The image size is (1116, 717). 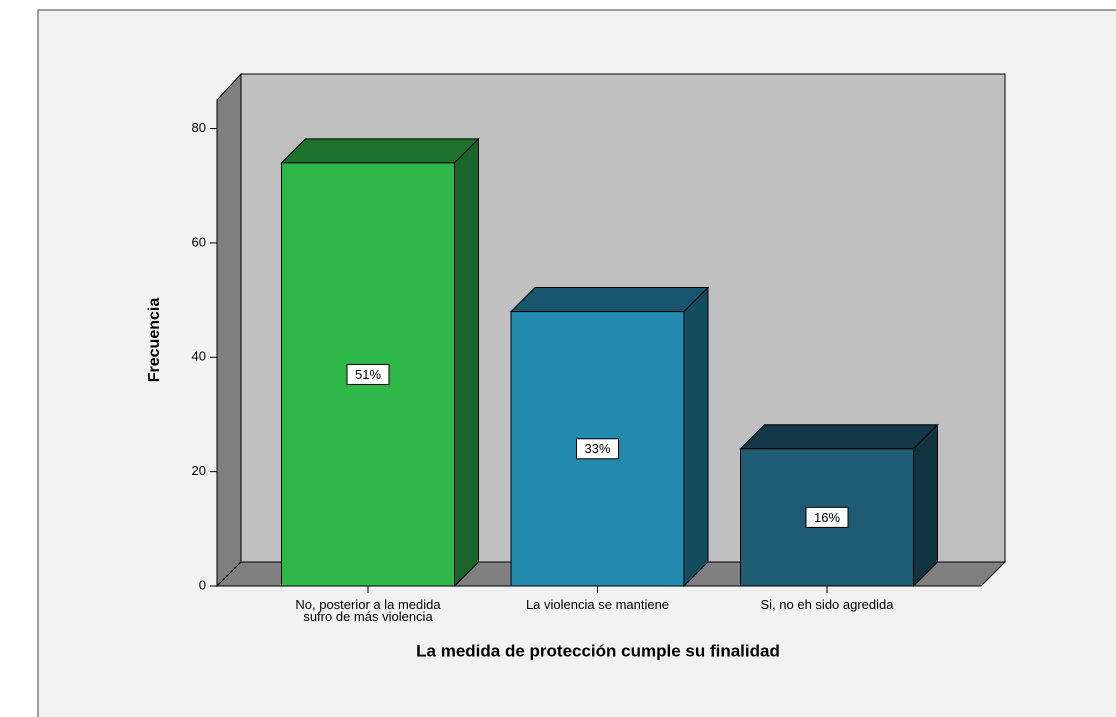 What do you see at coordinates (199, 356) in the screenshot?
I see `y-tick-label: 40` at bounding box center [199, 356].